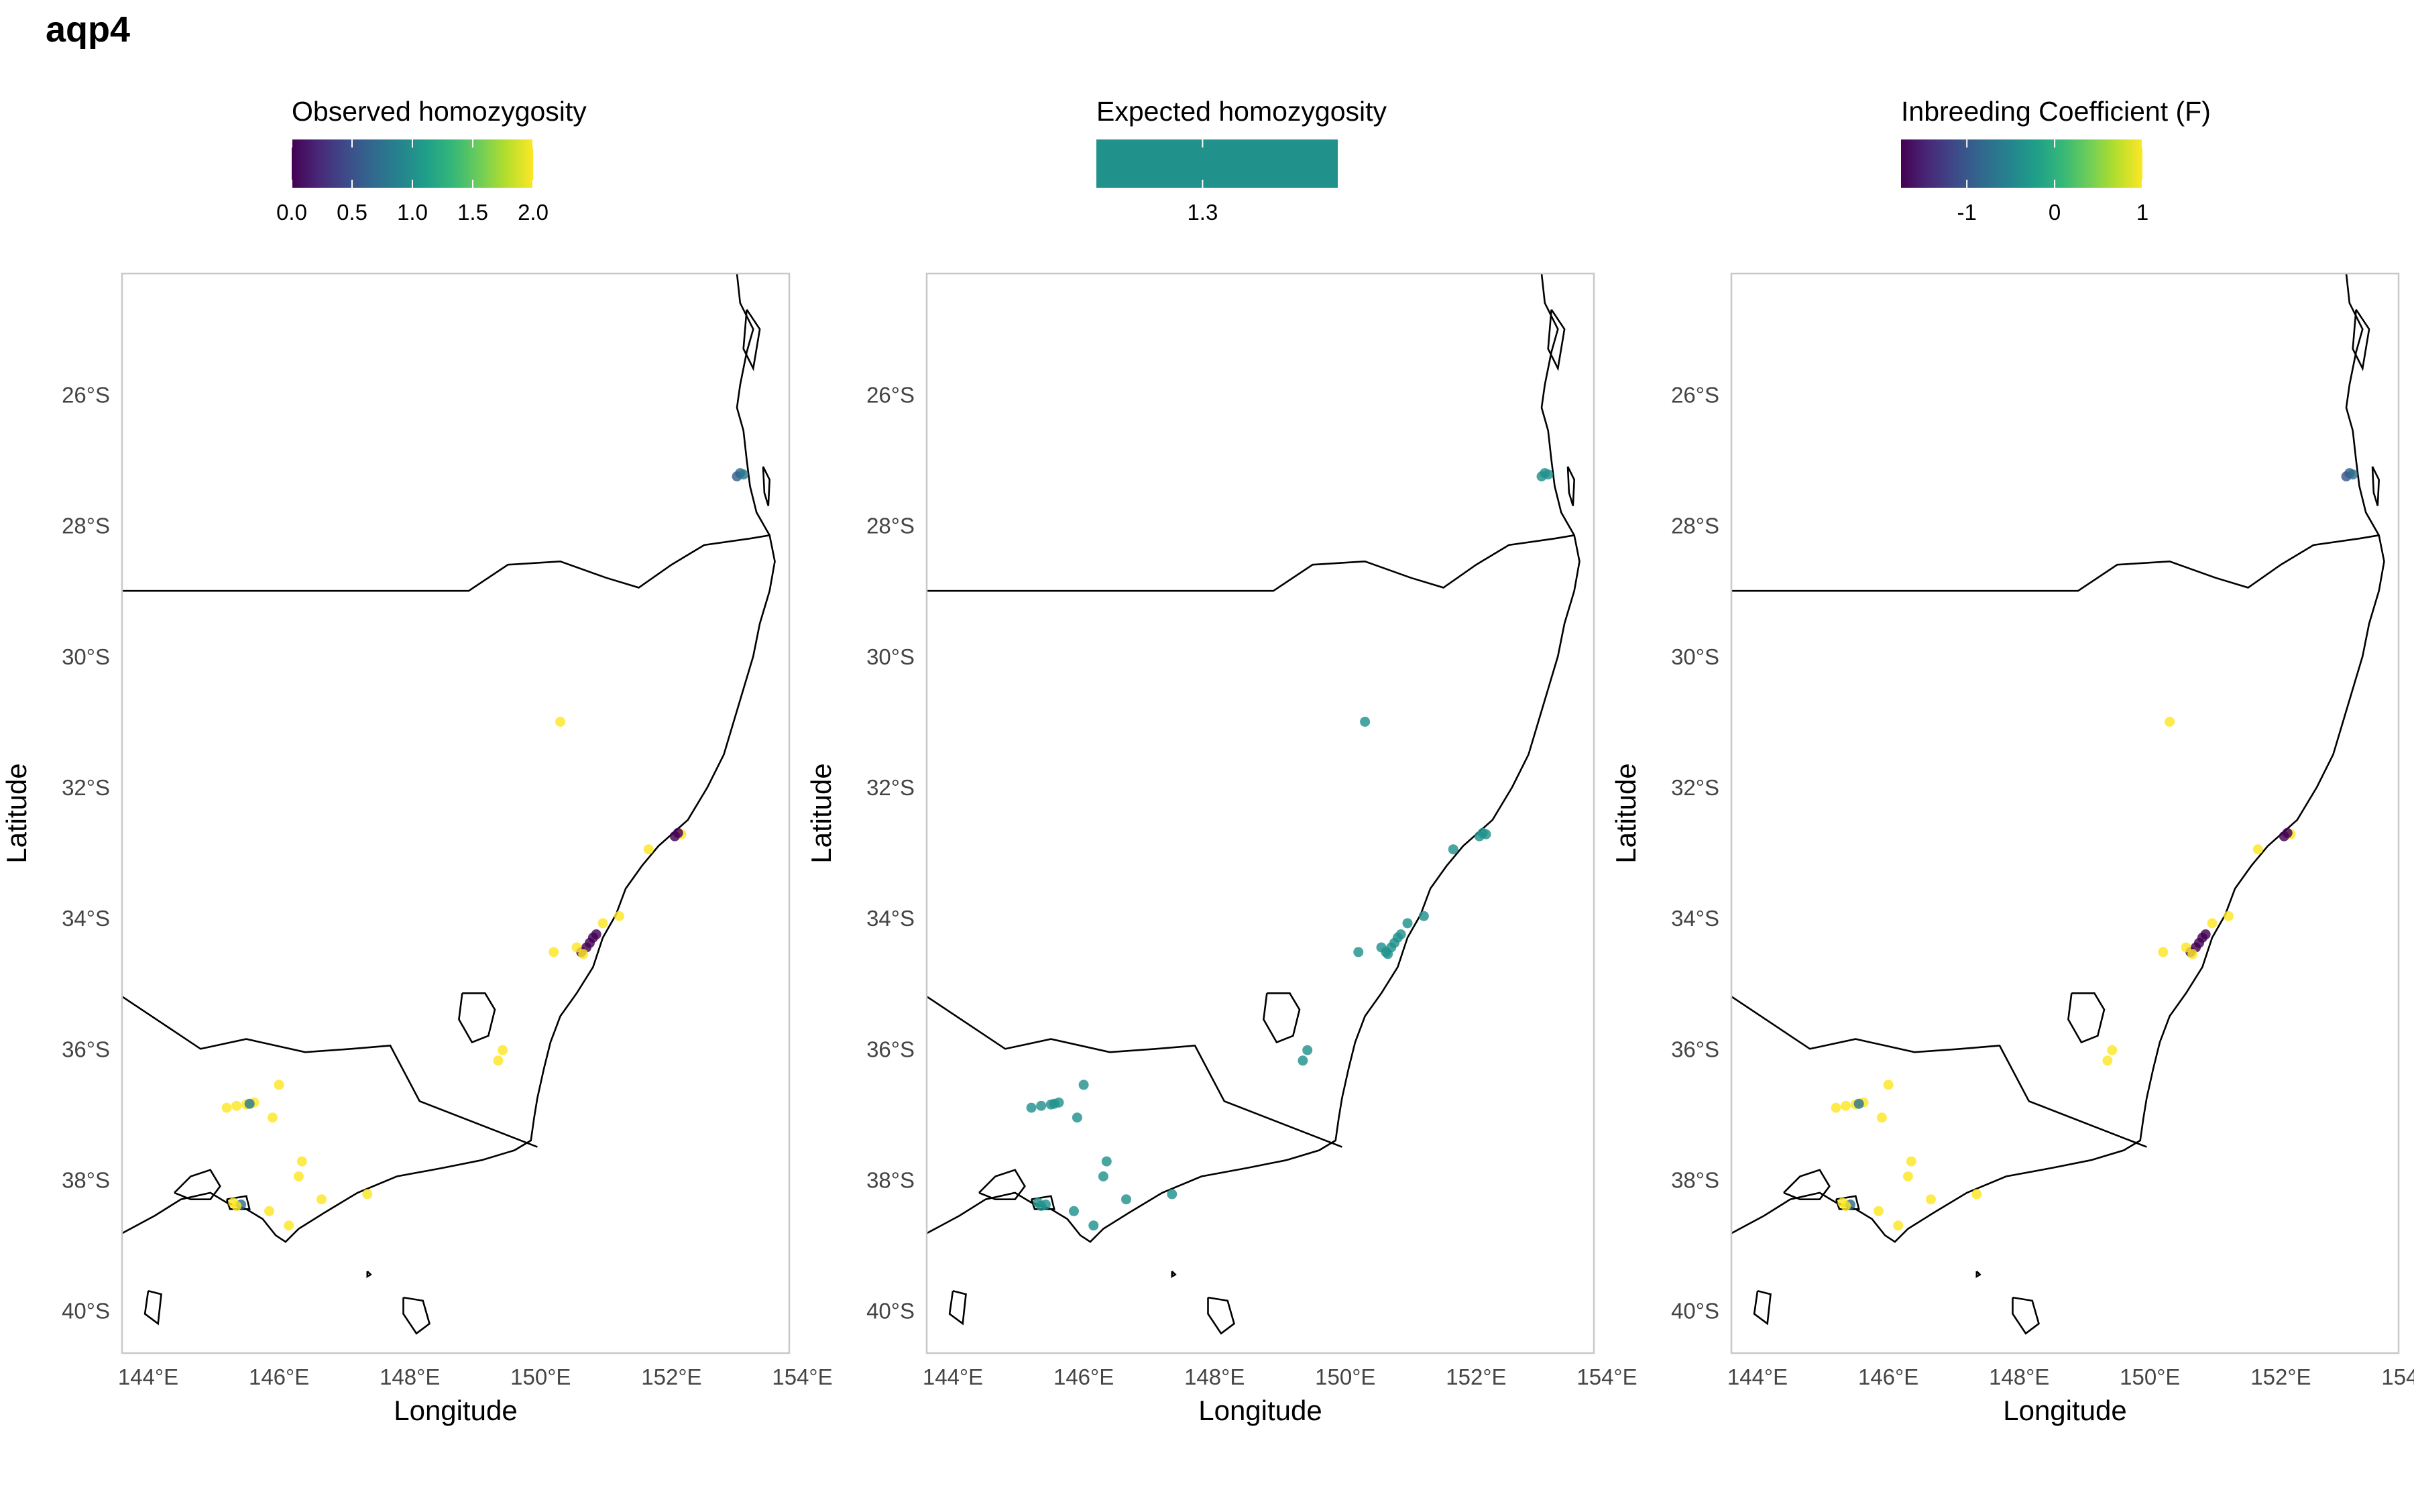 The width and height of the screenshot is (2414, 1512). I want to click on westernport-bay, so click(1848, 1203).